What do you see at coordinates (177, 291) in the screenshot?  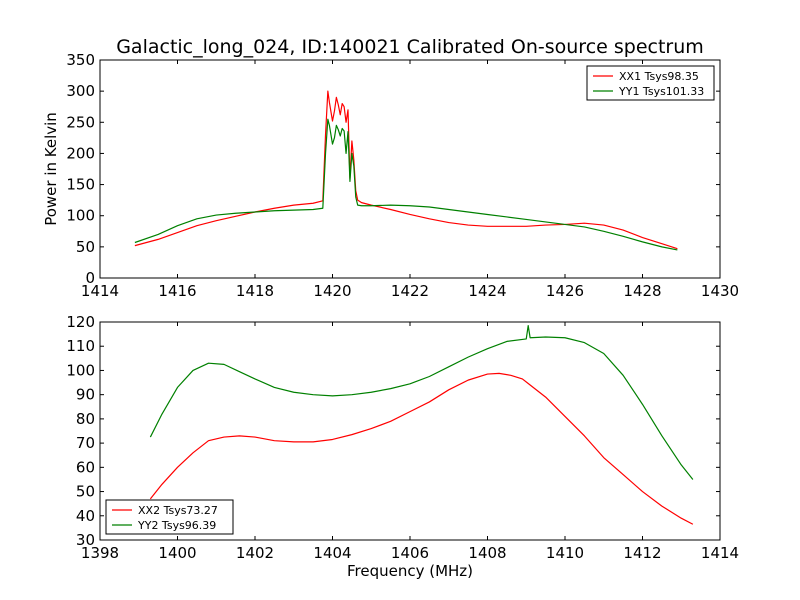 I see `x-tick-label: 1416` at bounding box center [177, 291].